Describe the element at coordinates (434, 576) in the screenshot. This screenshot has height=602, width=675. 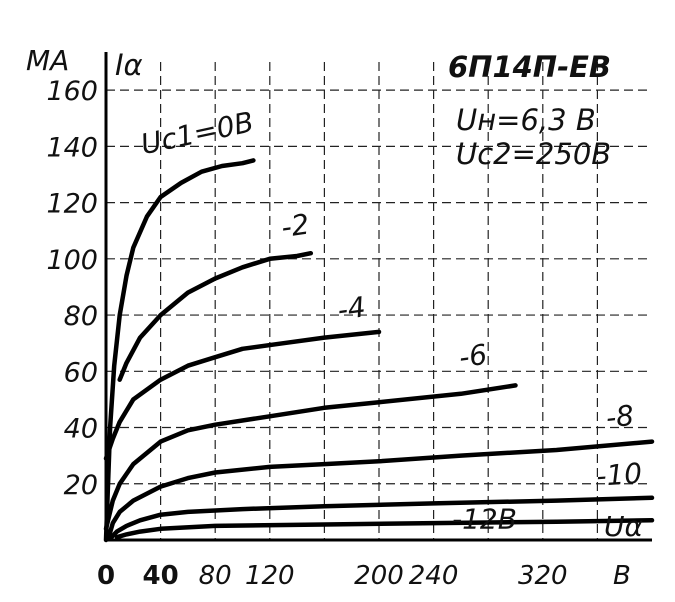
I see `x-tick-label: 240` at that location.